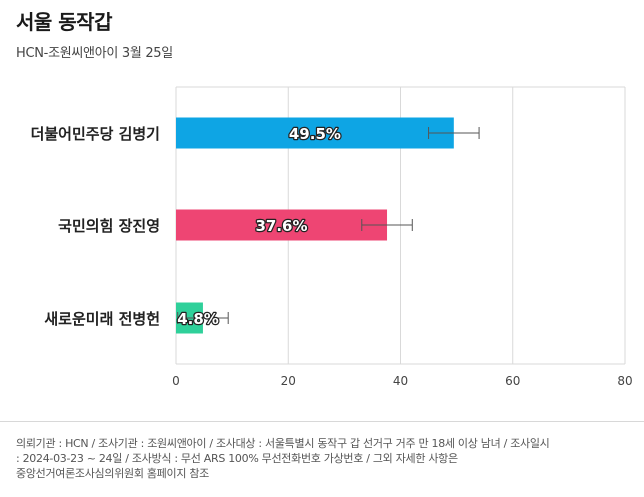  What do you see at coordinates (624, 381) in the screenshot?
I see `x-tick-label: 80` at bounding box center [624, 381].